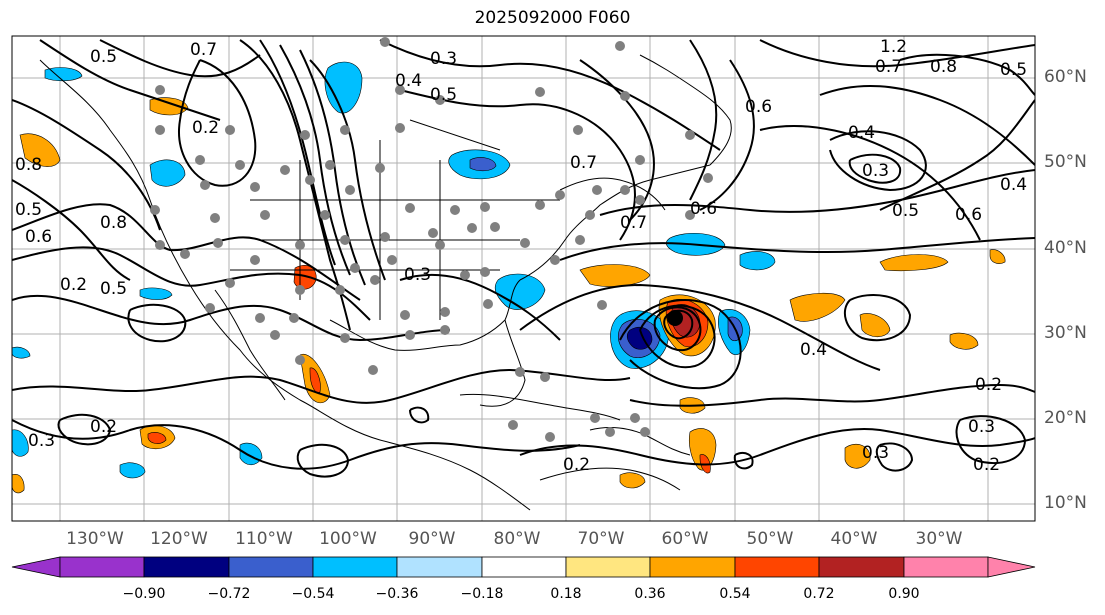 The image size is (1105, 615). I want to click on lon-label: 40°W, so click(854, 539).